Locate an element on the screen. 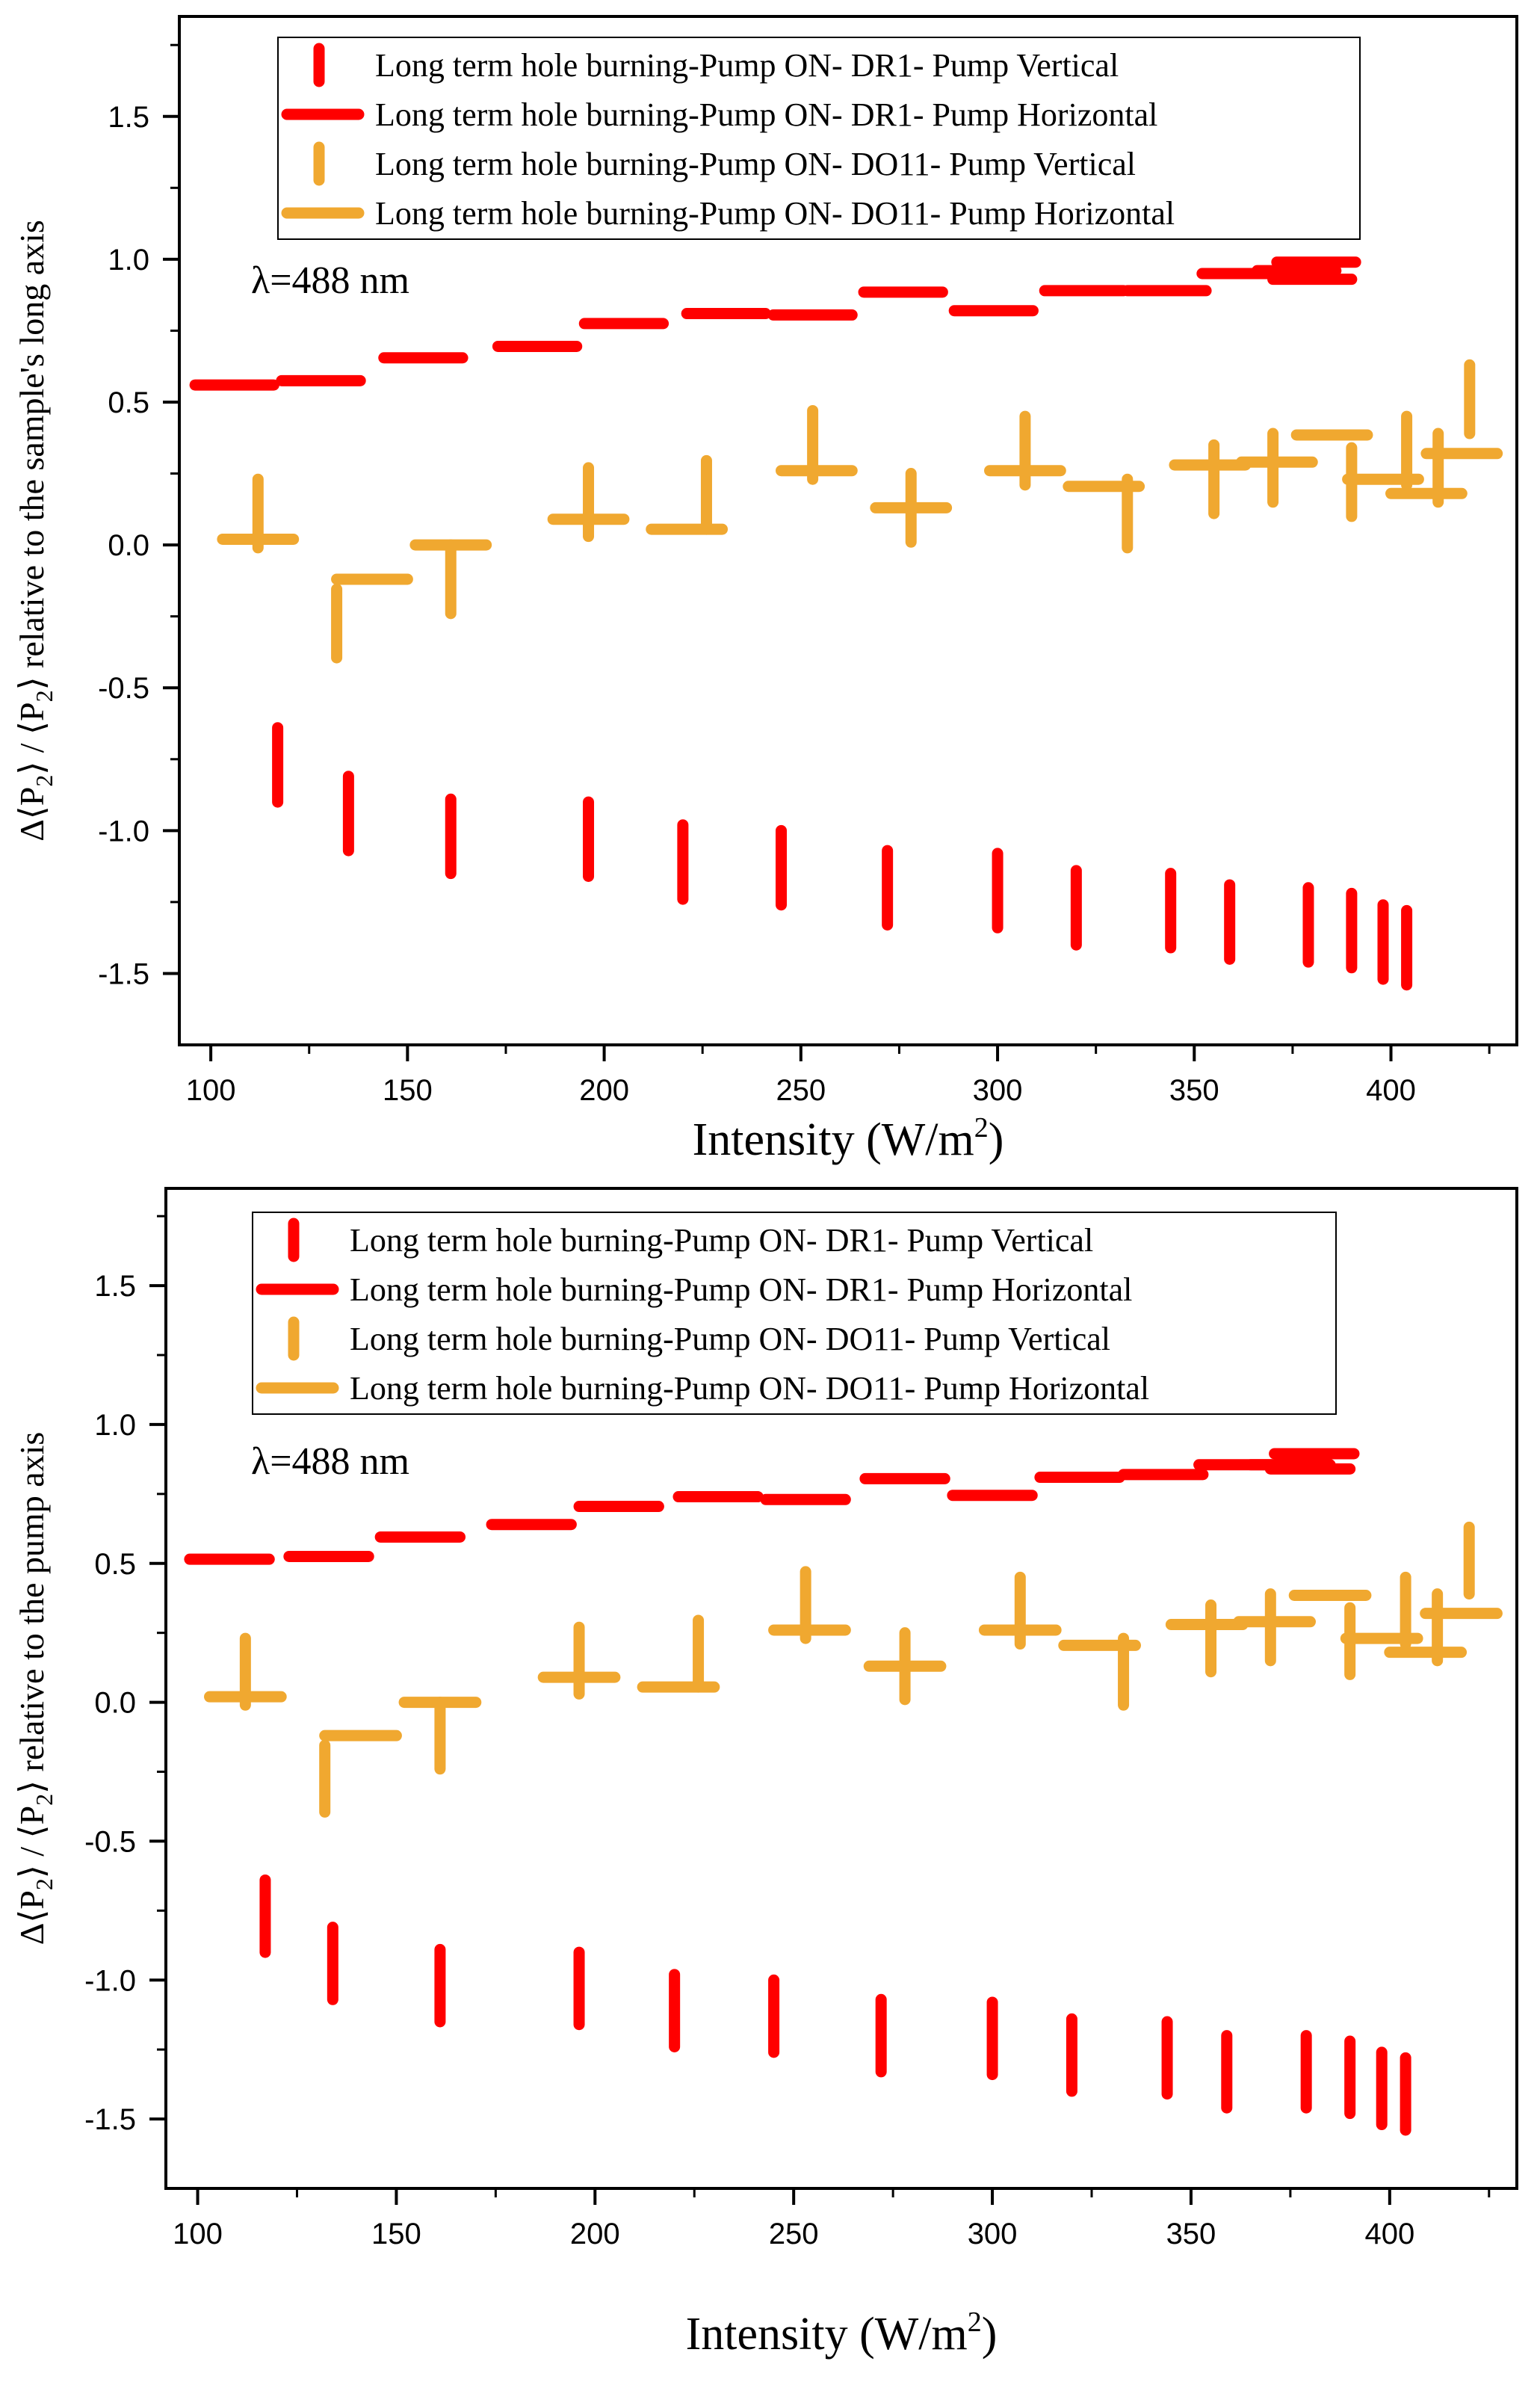 The width and height of the screenshot is (1540, 2382). y-axis-title: Δ⟨P2⟩ / ⟨P2⟩ relative to the pump axis is located at coordinates (36, 1689).